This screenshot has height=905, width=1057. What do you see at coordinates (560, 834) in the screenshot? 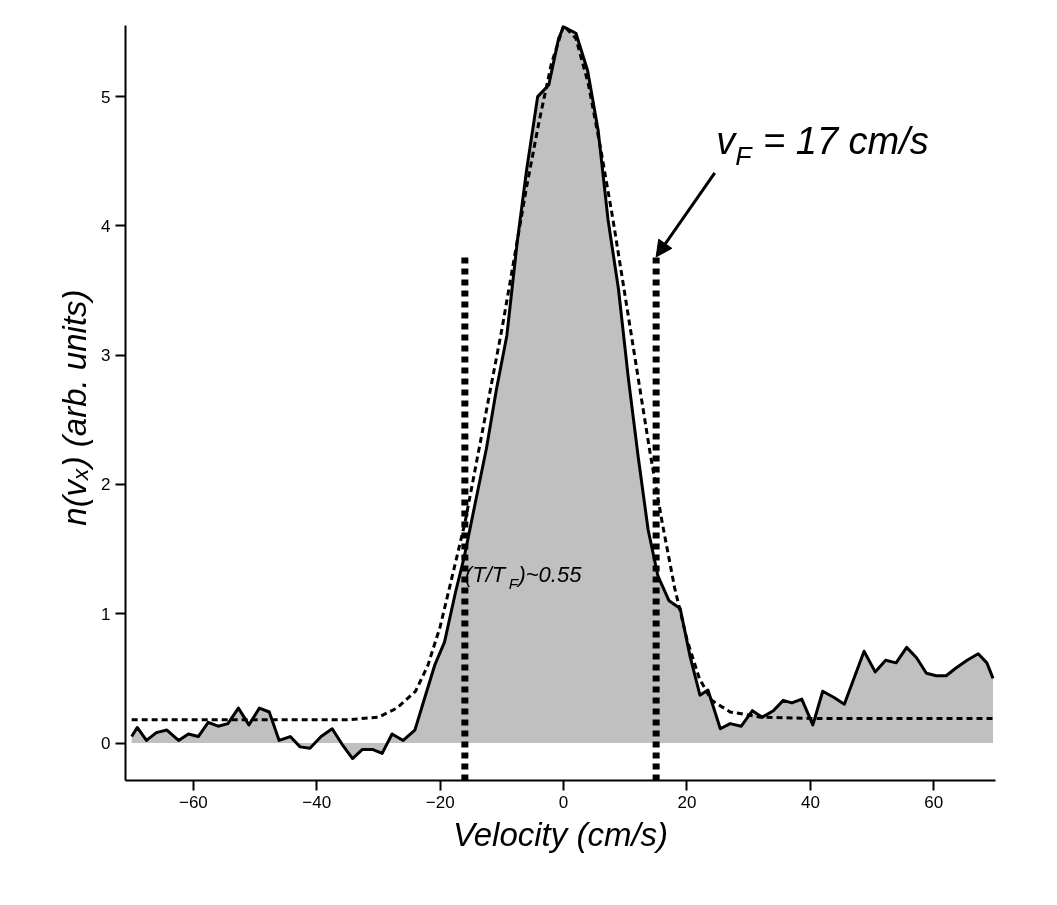
I see `x-axis-title: Velocity (cm/s)` at bounding box center [560, 834].